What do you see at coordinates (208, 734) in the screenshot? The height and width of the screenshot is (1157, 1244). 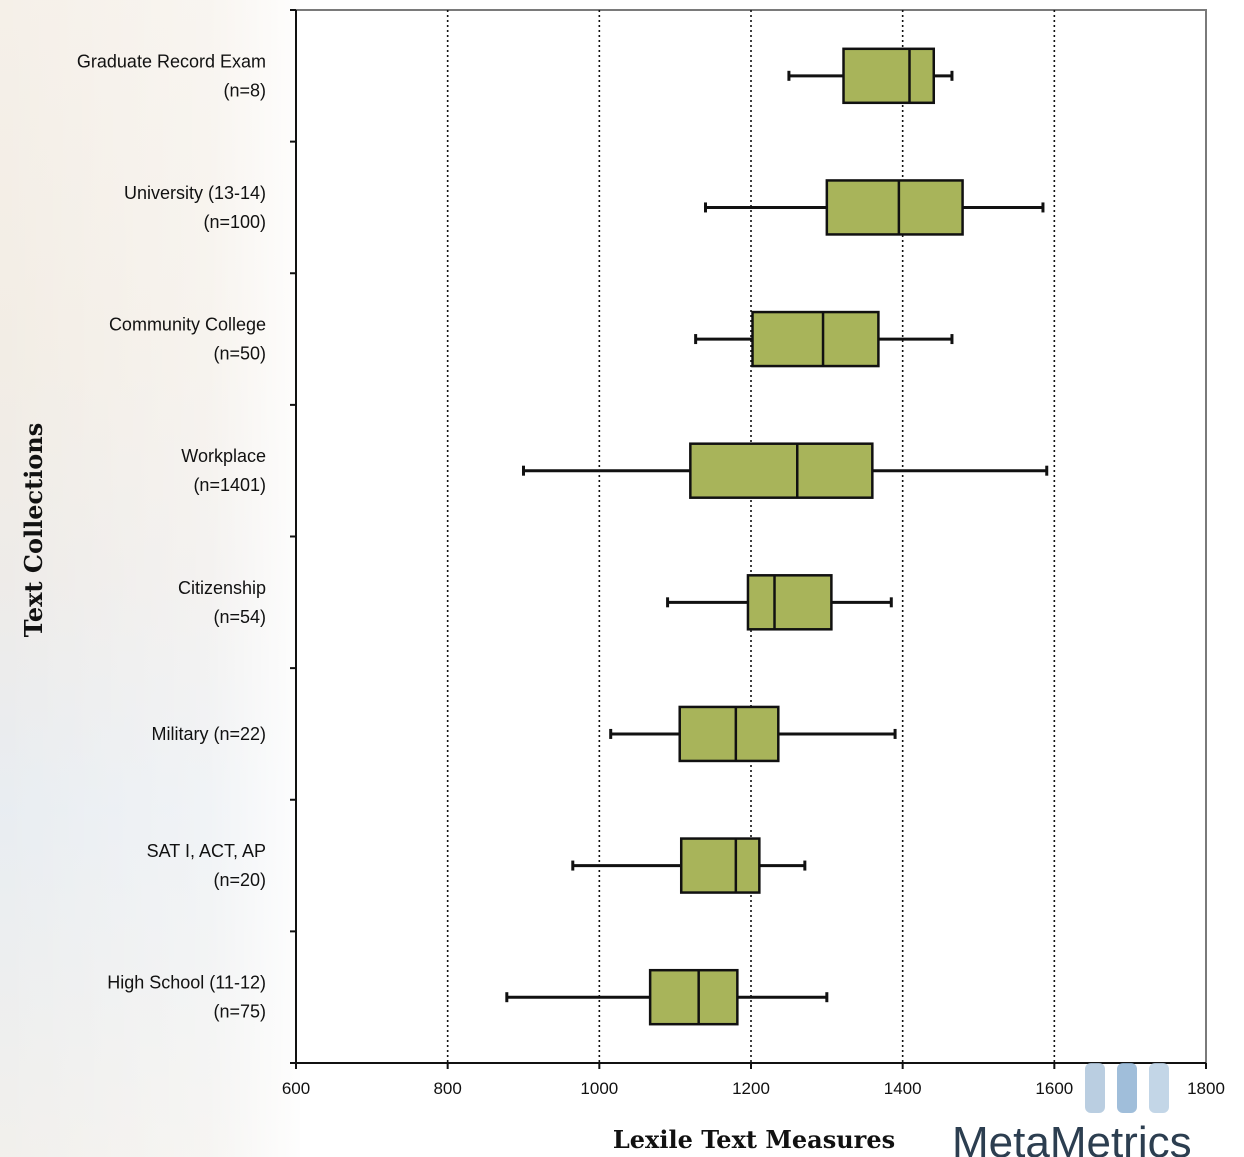 I see `category-label: Military (n=22)` at bounding box center [208, 734].